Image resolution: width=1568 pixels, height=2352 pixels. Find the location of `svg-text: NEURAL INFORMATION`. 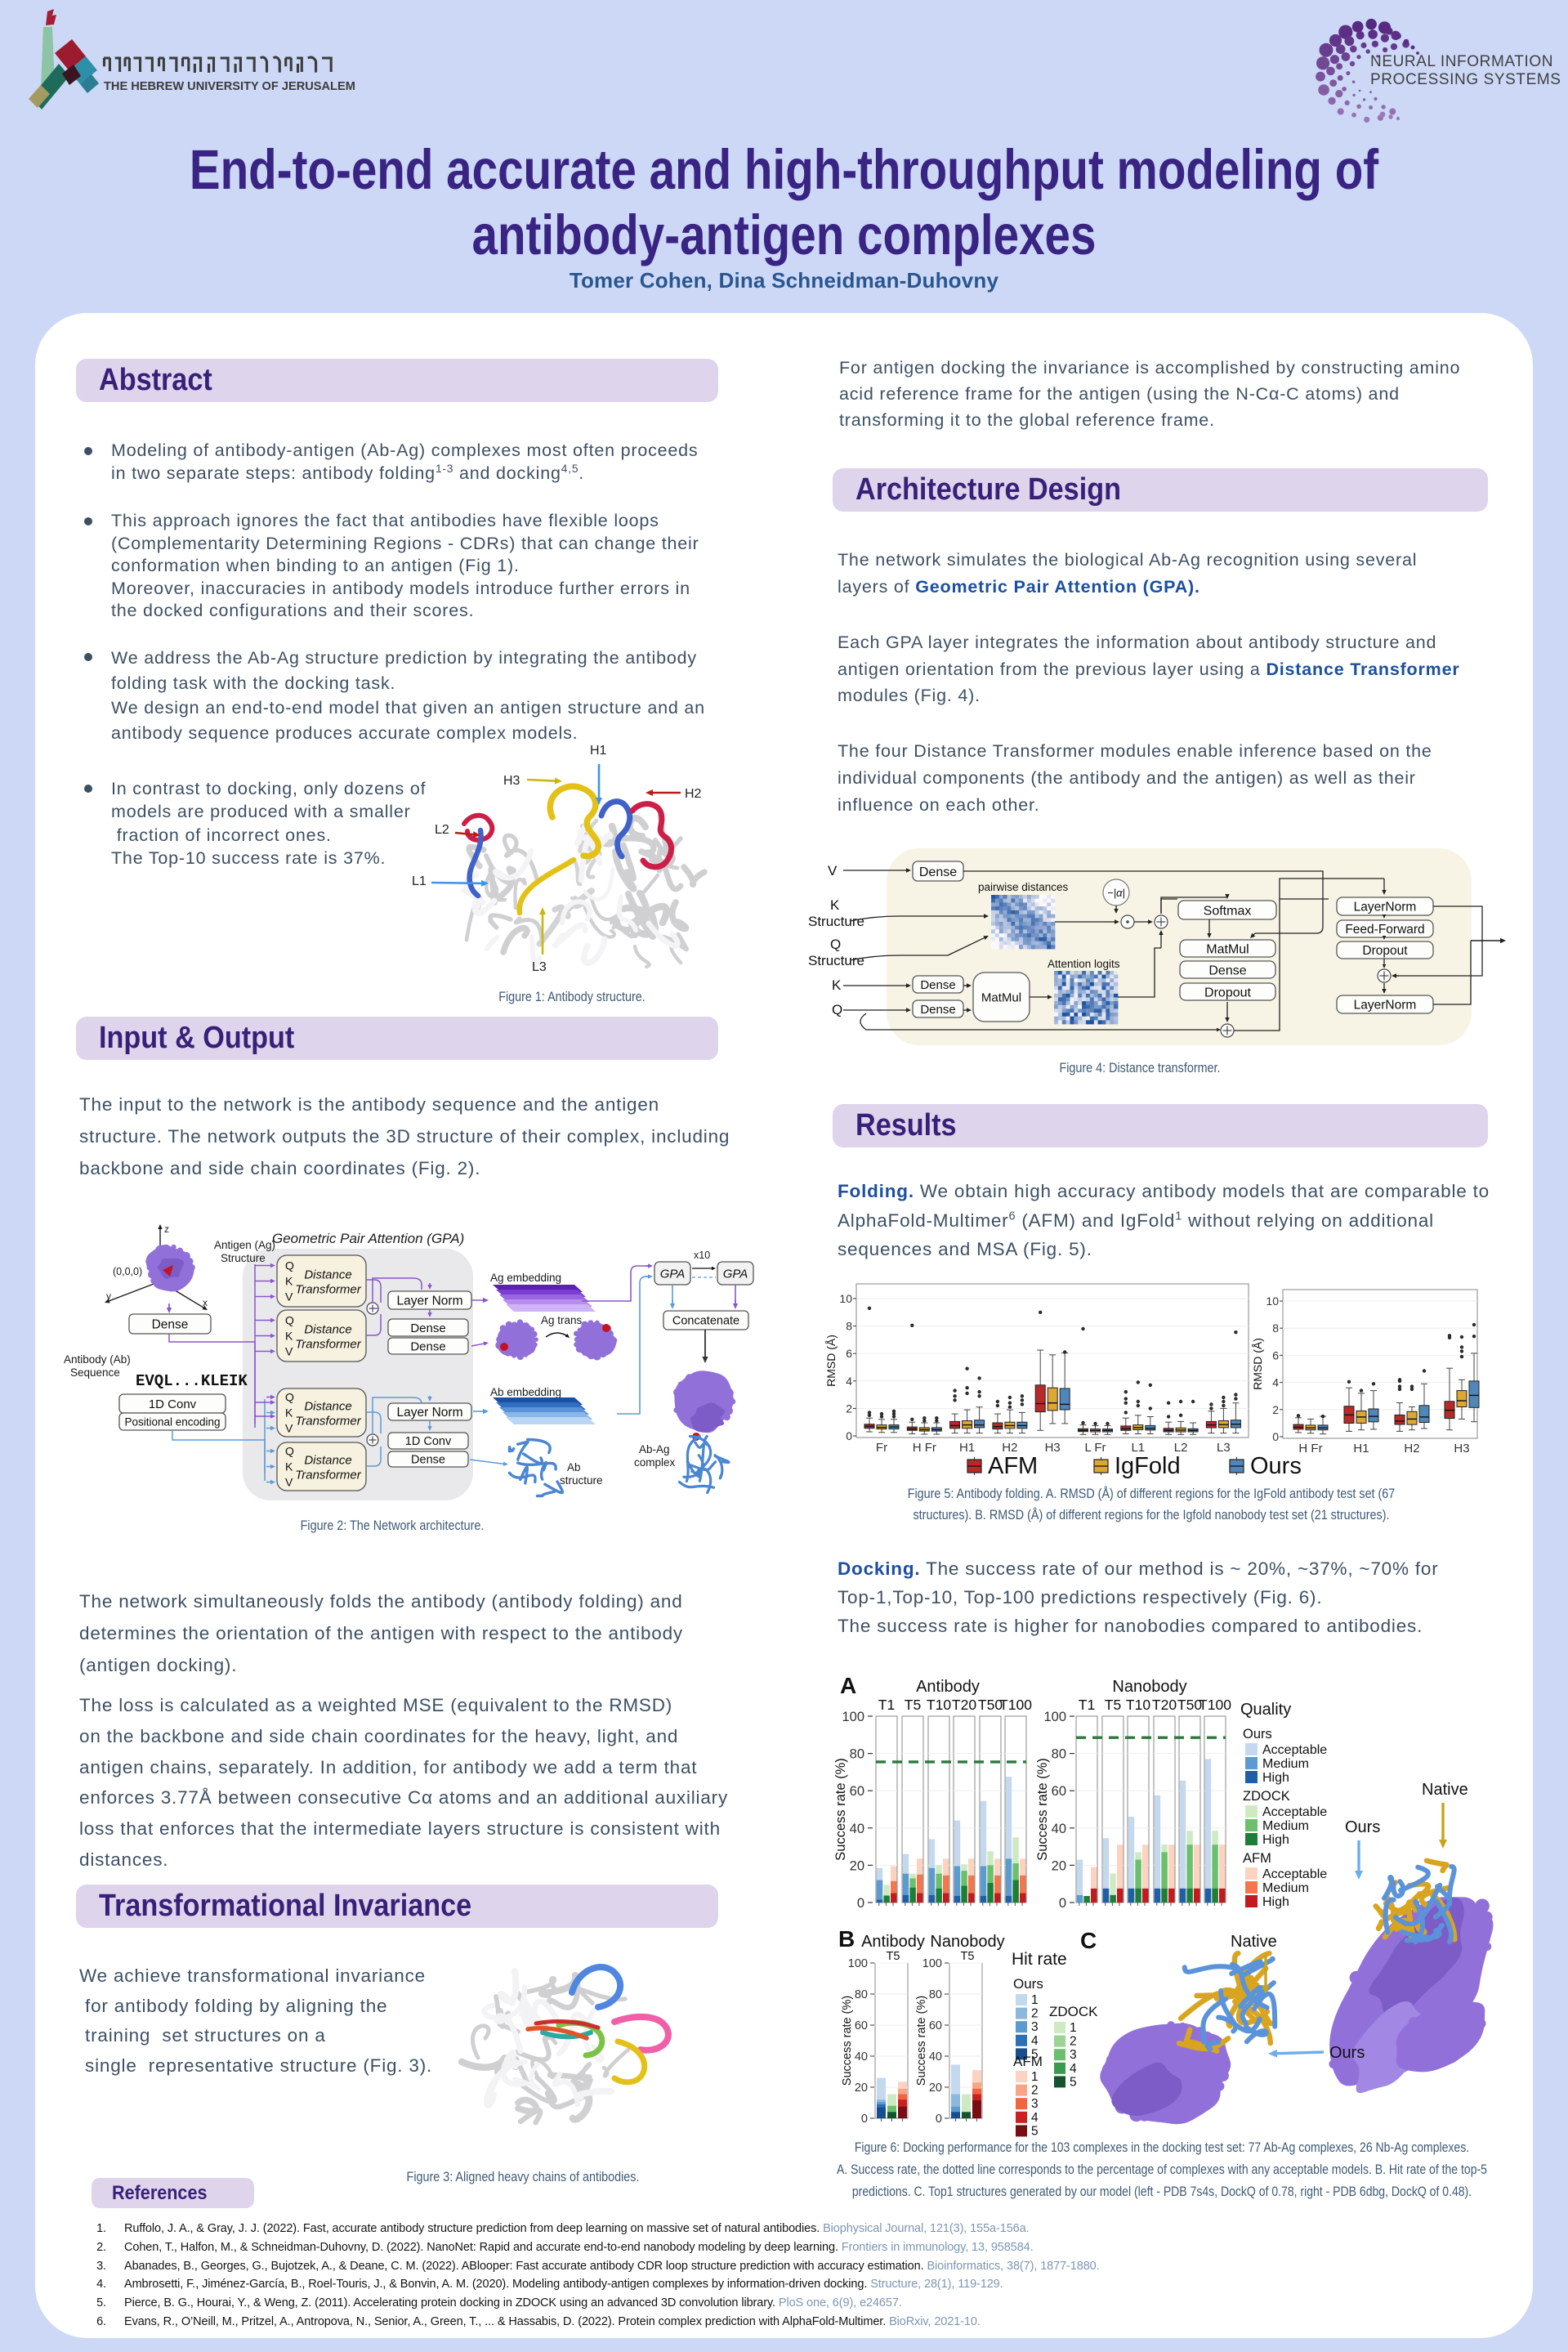

svg-text: NEURAL INFORMATION is located at coordinates (1461, 61).